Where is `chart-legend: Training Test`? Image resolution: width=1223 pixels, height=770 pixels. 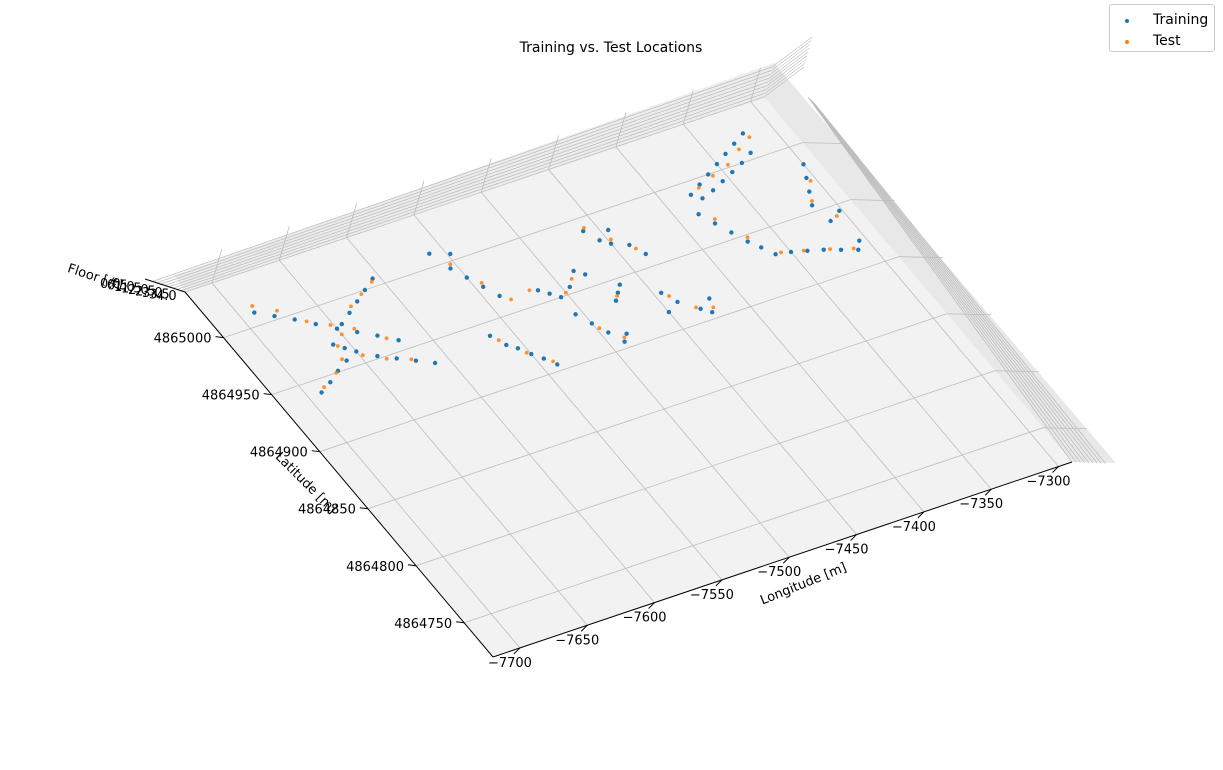
chart-legend: Training Test is located at coordinates (1162, 28).